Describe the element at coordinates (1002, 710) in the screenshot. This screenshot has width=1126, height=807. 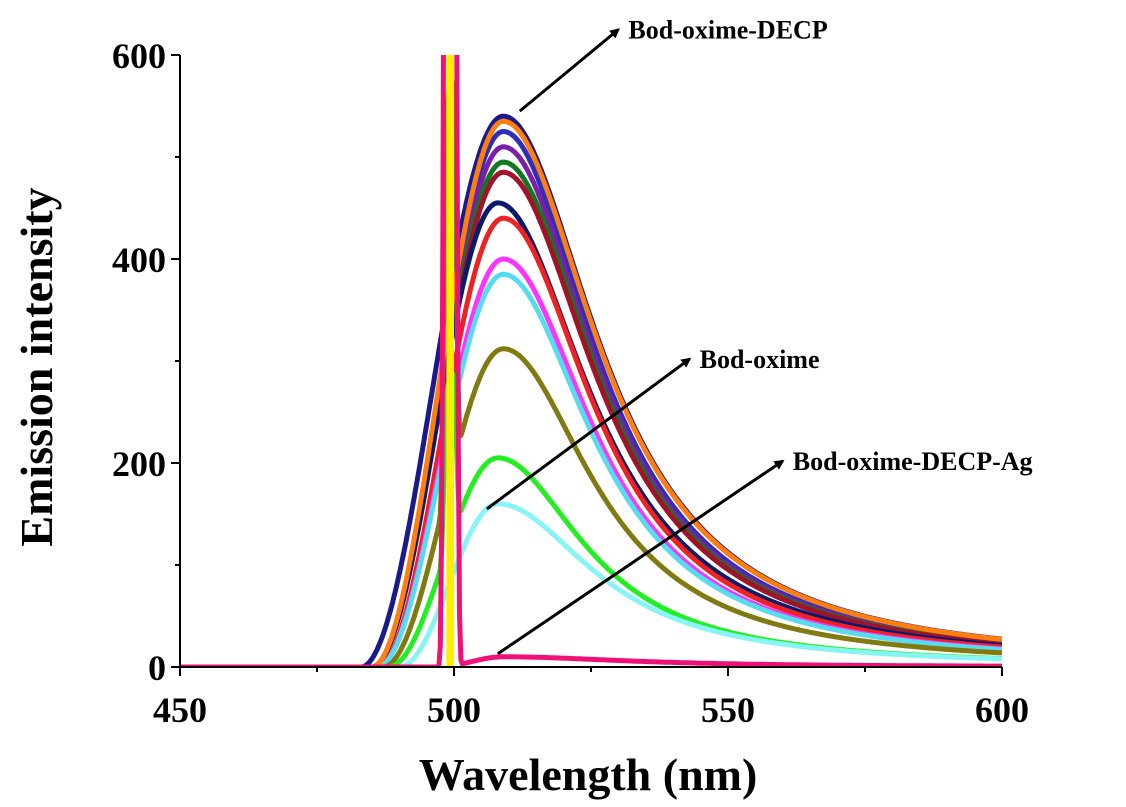
I see `x-tick-label: 600` at that location.